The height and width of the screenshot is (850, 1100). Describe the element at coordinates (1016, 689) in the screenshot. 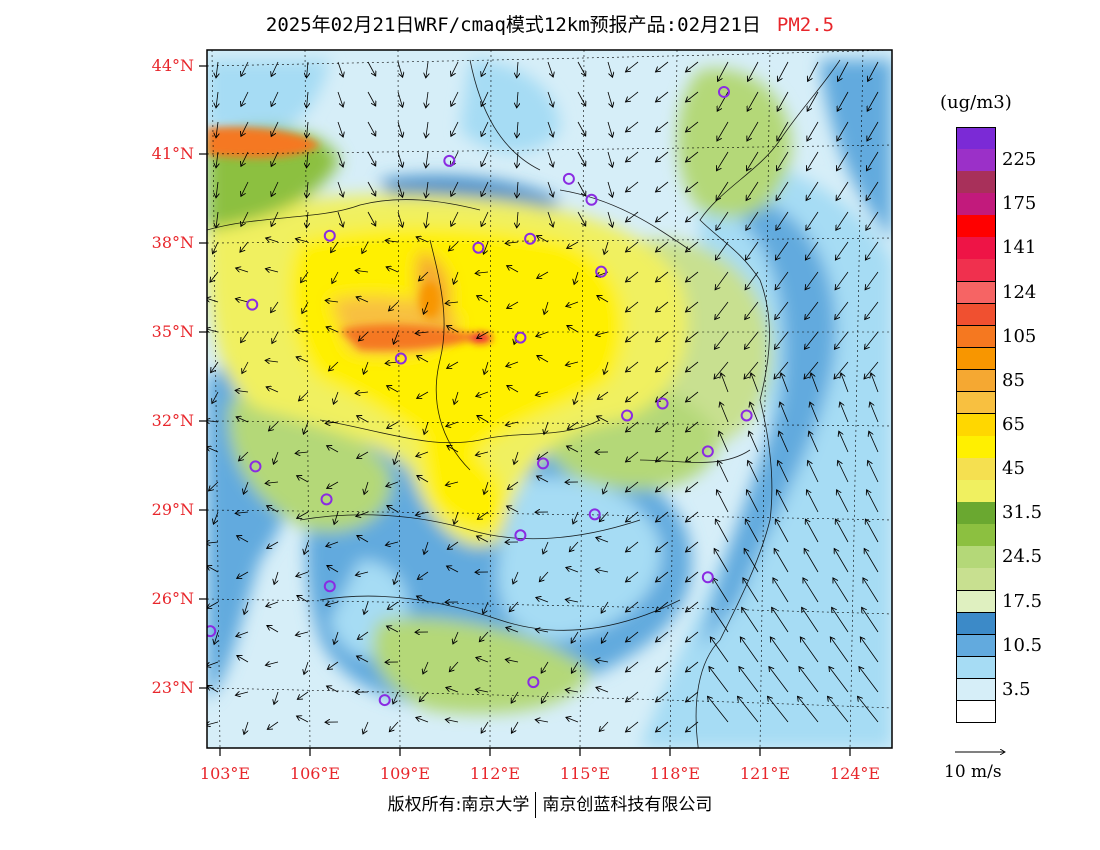

I see `colorbar-label: 3.5` at that location.